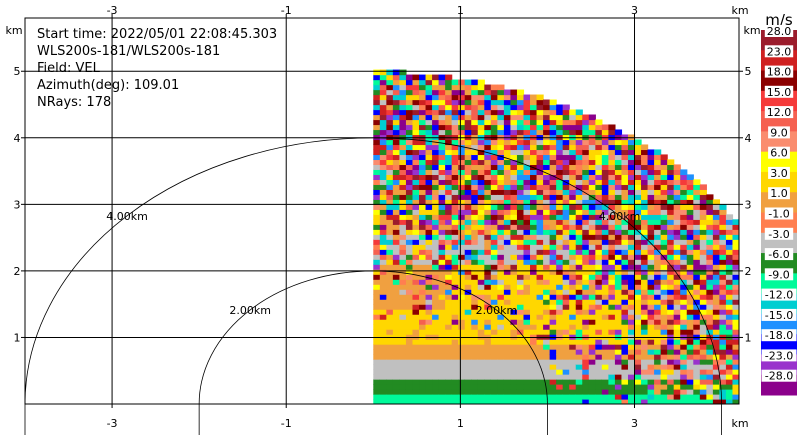 Image resolution: width=800 pixels, height=435 pixels. Describe the element at coordinates (634, 10) in the screenshot. I see `x-tick-label-top: 3` at that location.